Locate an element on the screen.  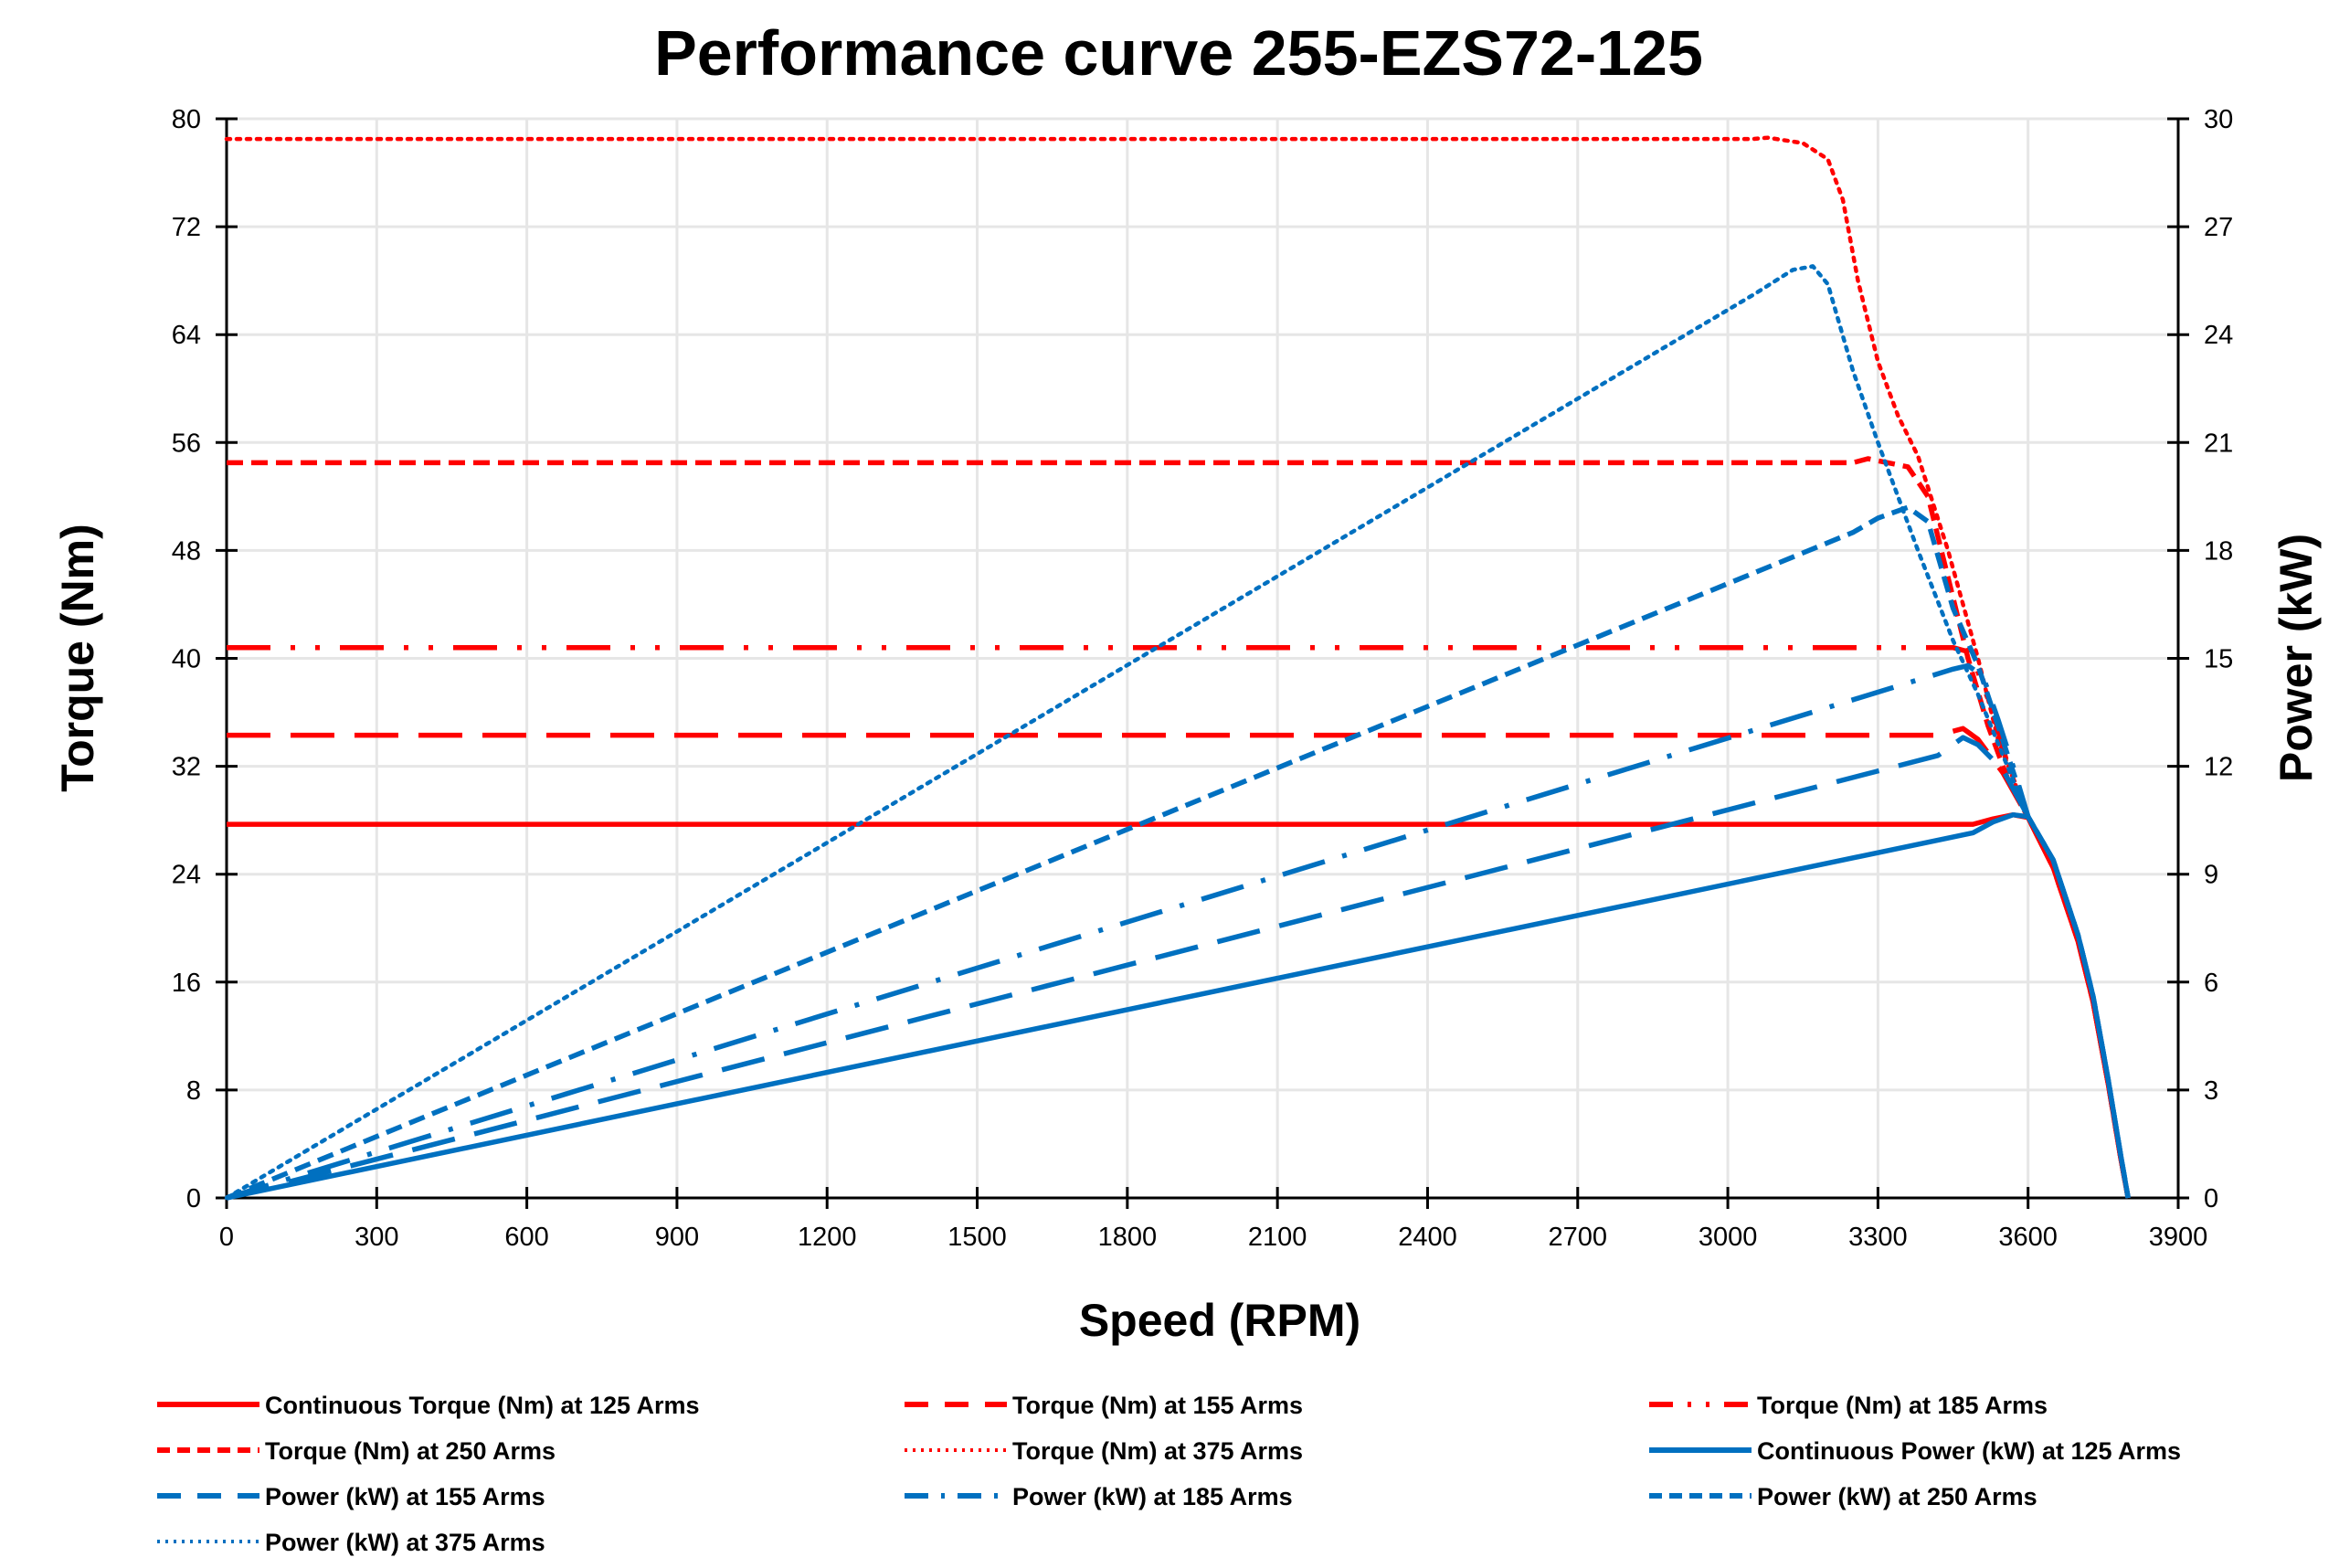
x-tick-label: 900 is located at coordinates (677, 1238).